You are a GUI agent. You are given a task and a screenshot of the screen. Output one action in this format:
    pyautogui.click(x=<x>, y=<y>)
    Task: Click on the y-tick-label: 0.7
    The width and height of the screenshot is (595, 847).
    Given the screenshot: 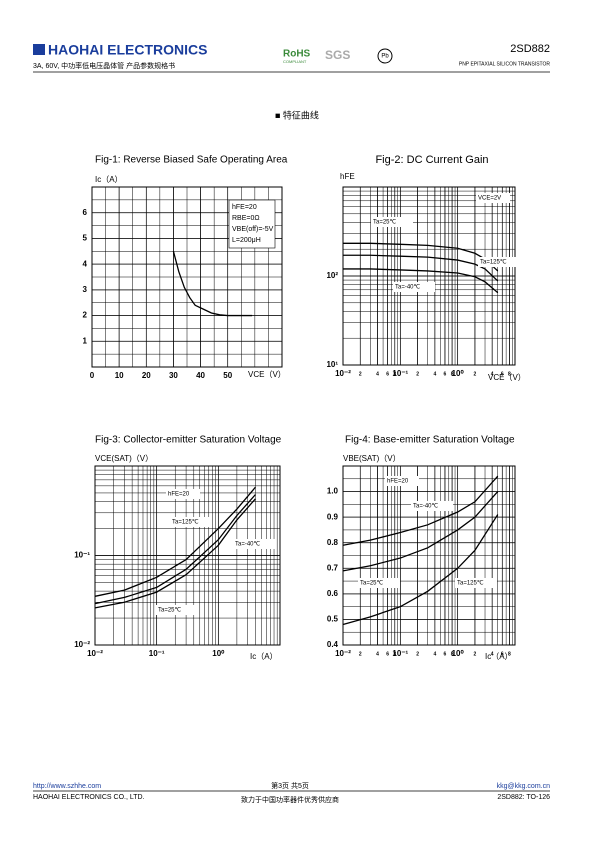 What is the action you would take?
    pyautogui.click(x=333, y=567)
    